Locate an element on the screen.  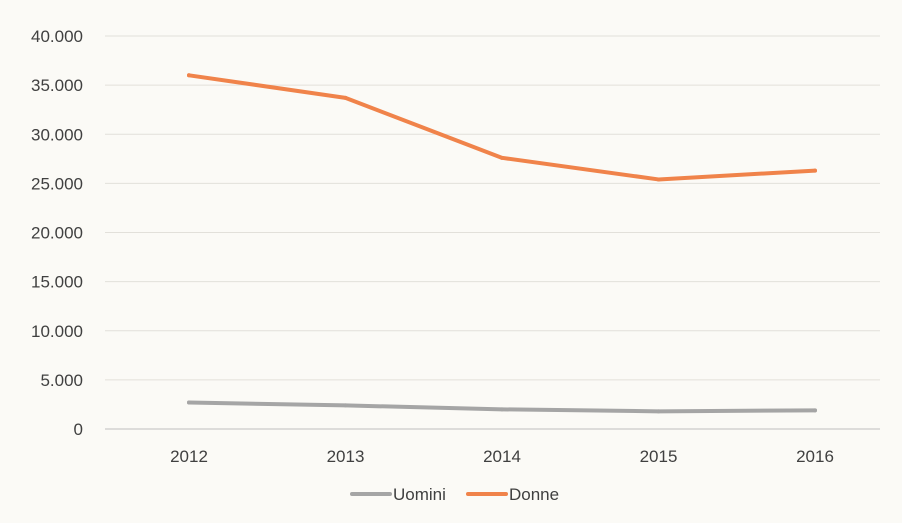
y-tick-label: 5.000 is located at coordinates (61, 380).